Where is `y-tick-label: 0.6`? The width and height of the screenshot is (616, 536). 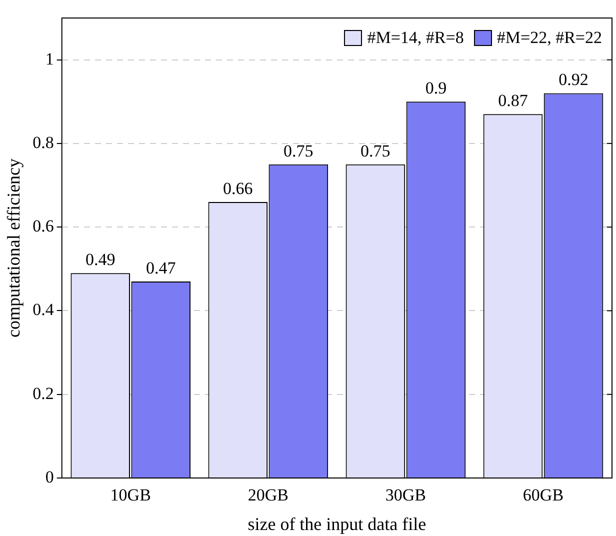 y-tick-label: 0.6 is located at coordinates (43, 226).